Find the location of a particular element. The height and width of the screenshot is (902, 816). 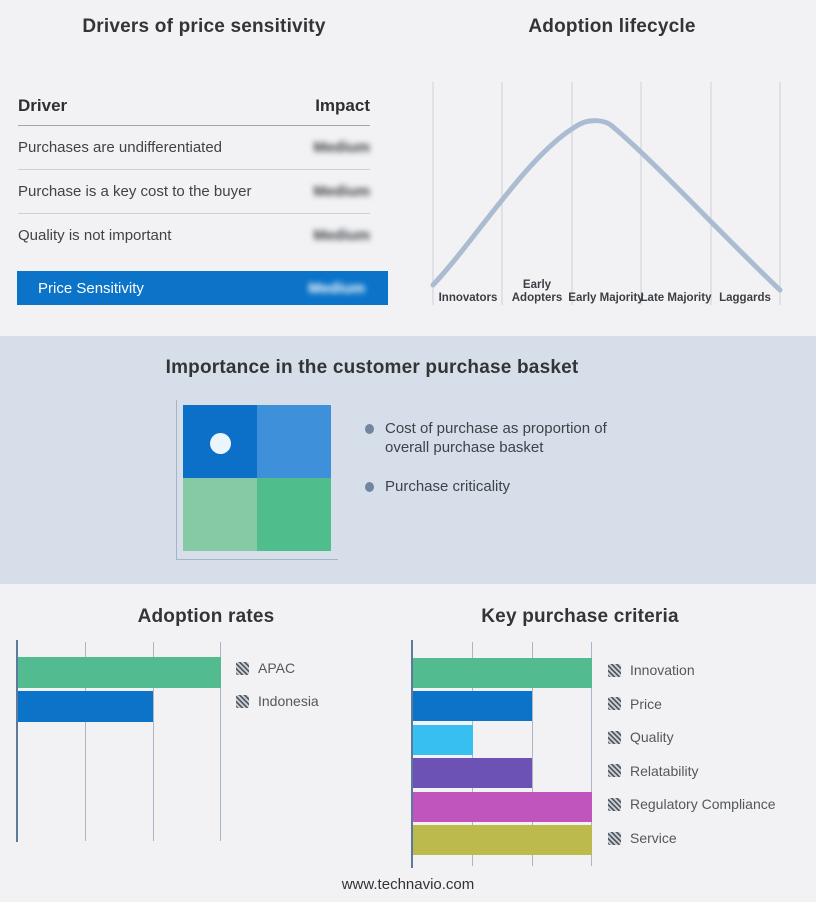

legend-item: Regulatory Compliance is located at coordinates (692, 804).